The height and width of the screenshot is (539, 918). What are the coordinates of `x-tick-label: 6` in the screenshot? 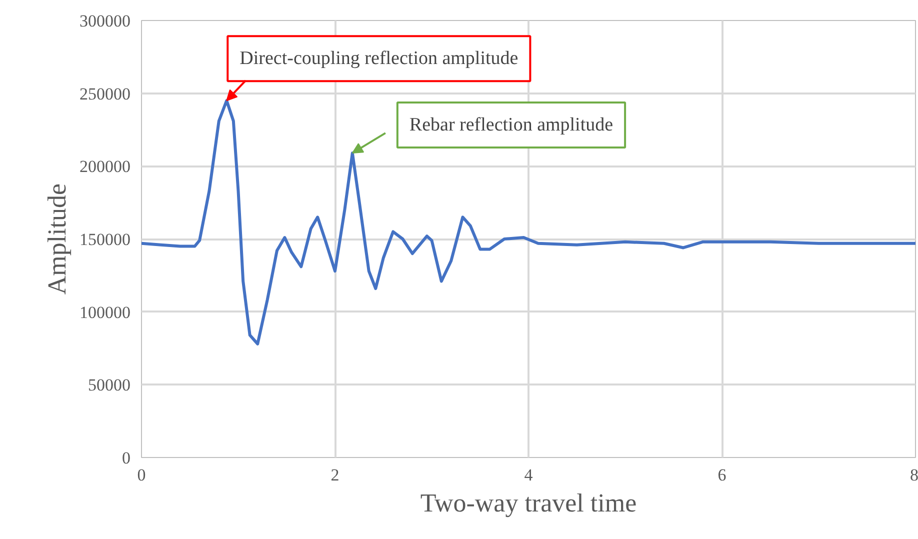 It's located at (722, 475).